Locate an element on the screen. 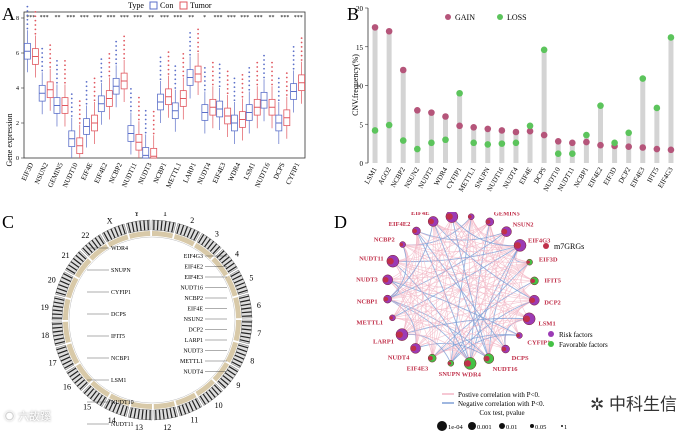  gene-label: NUDT16 is located at coordinates (191, 289).